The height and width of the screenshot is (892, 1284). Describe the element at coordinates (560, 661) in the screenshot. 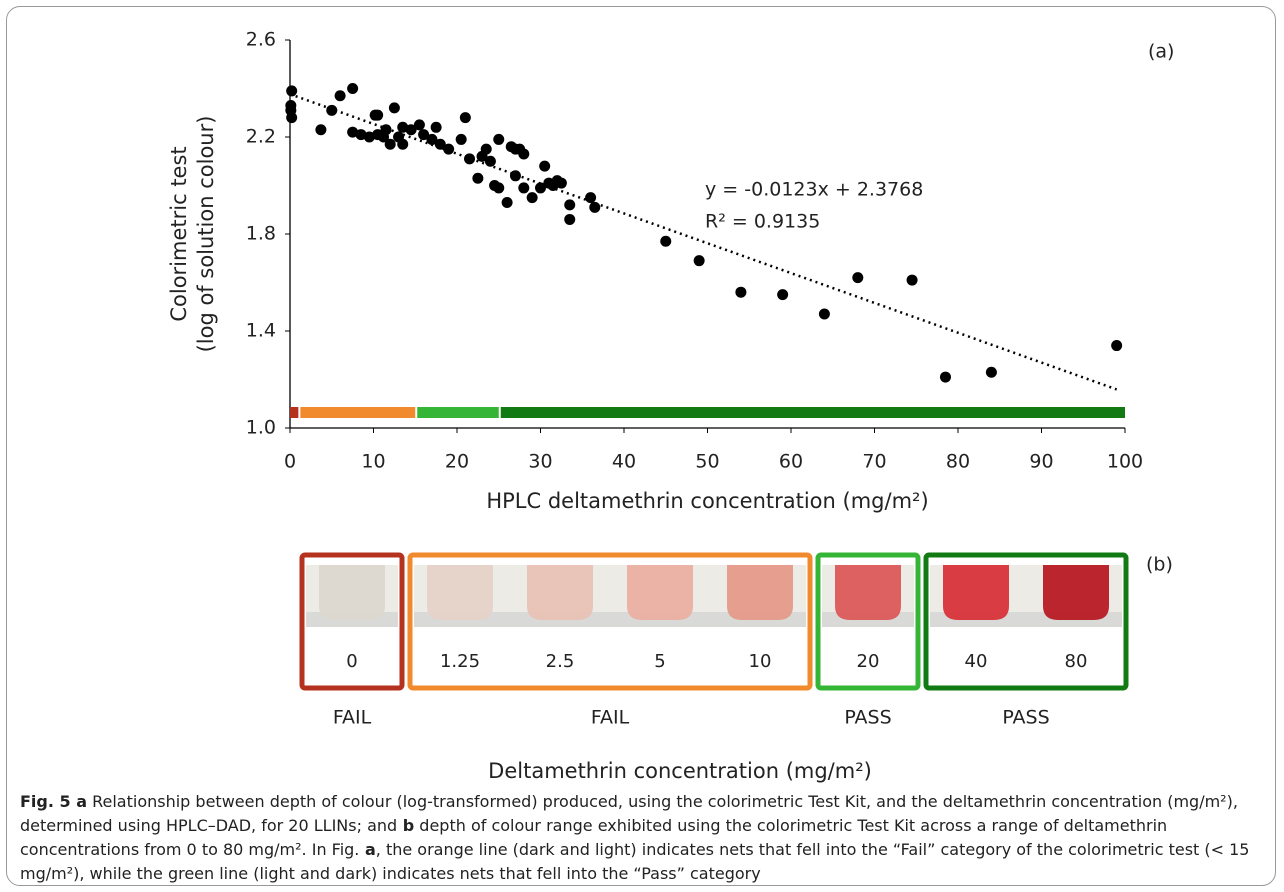

I see `concentration-label: 2.5` at that location.